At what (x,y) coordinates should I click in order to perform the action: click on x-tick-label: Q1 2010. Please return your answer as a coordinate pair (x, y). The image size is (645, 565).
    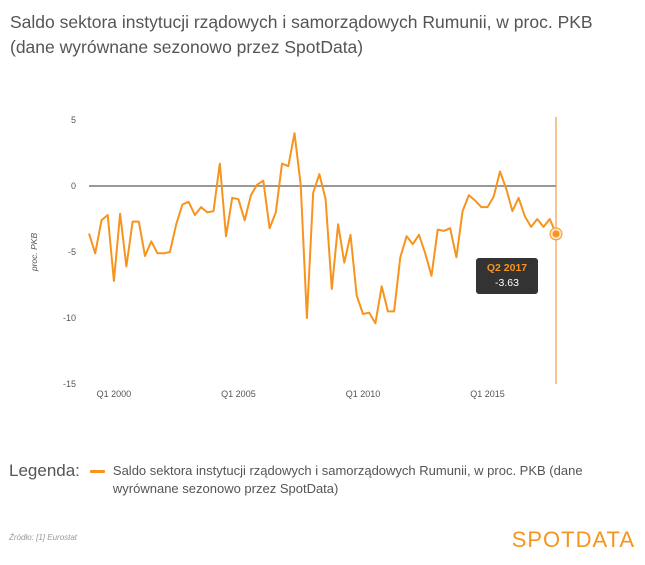
    Looking at the image, I should click on (363, 394).